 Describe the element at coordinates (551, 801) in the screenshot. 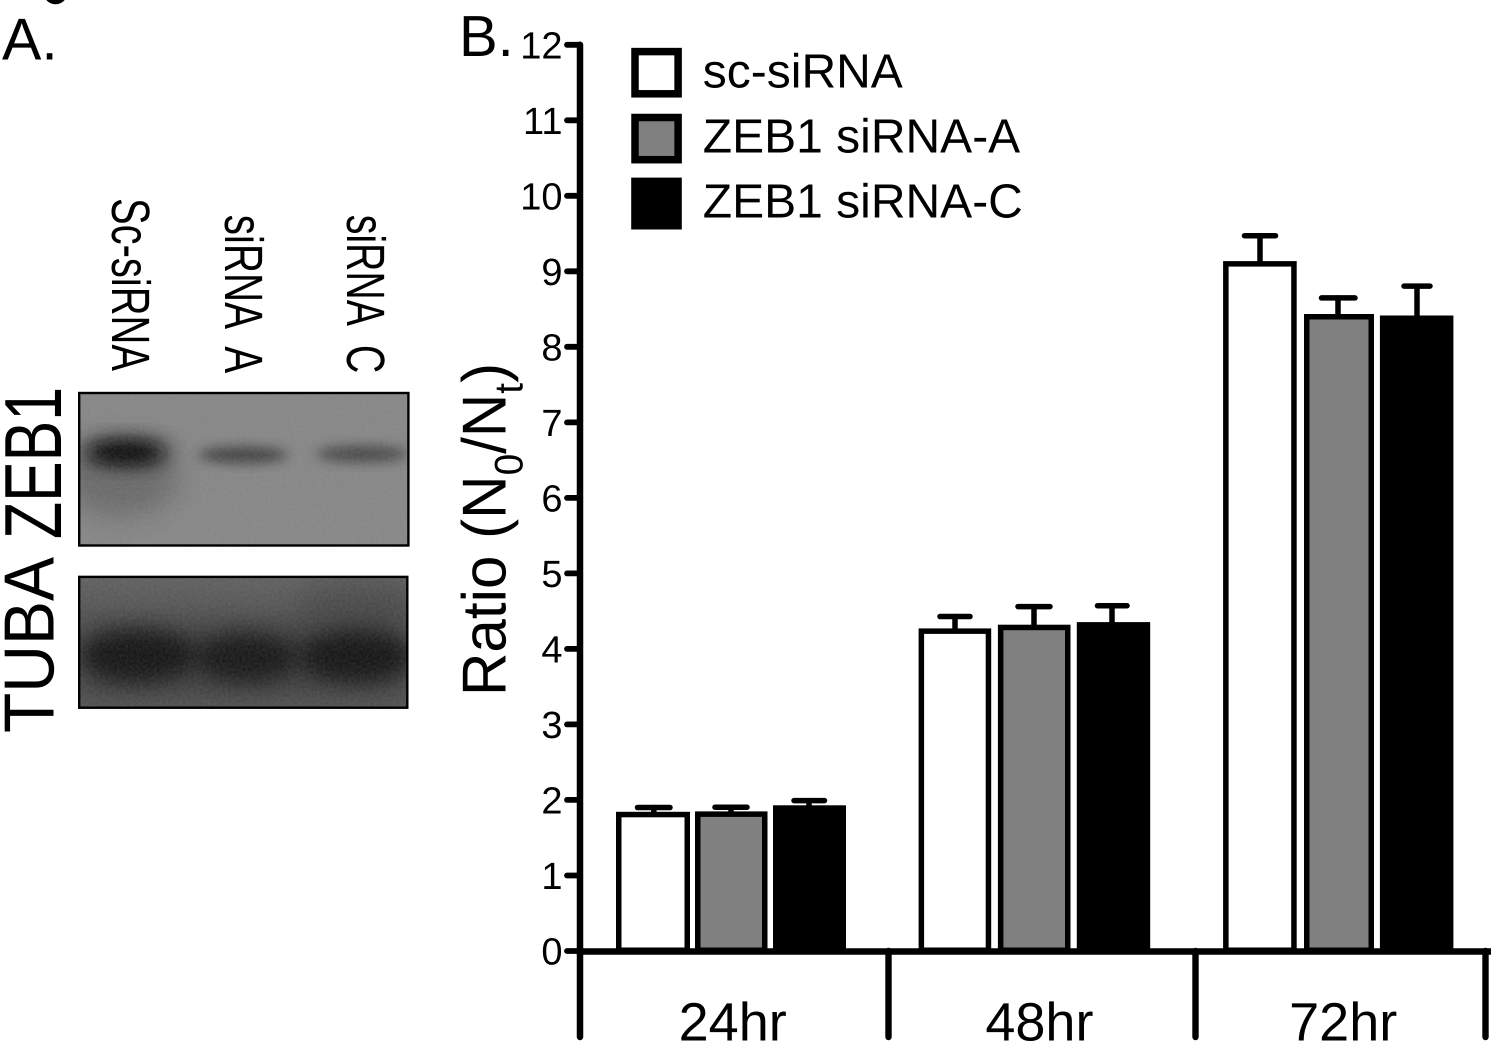

I see `svg-text: 2` at that location.